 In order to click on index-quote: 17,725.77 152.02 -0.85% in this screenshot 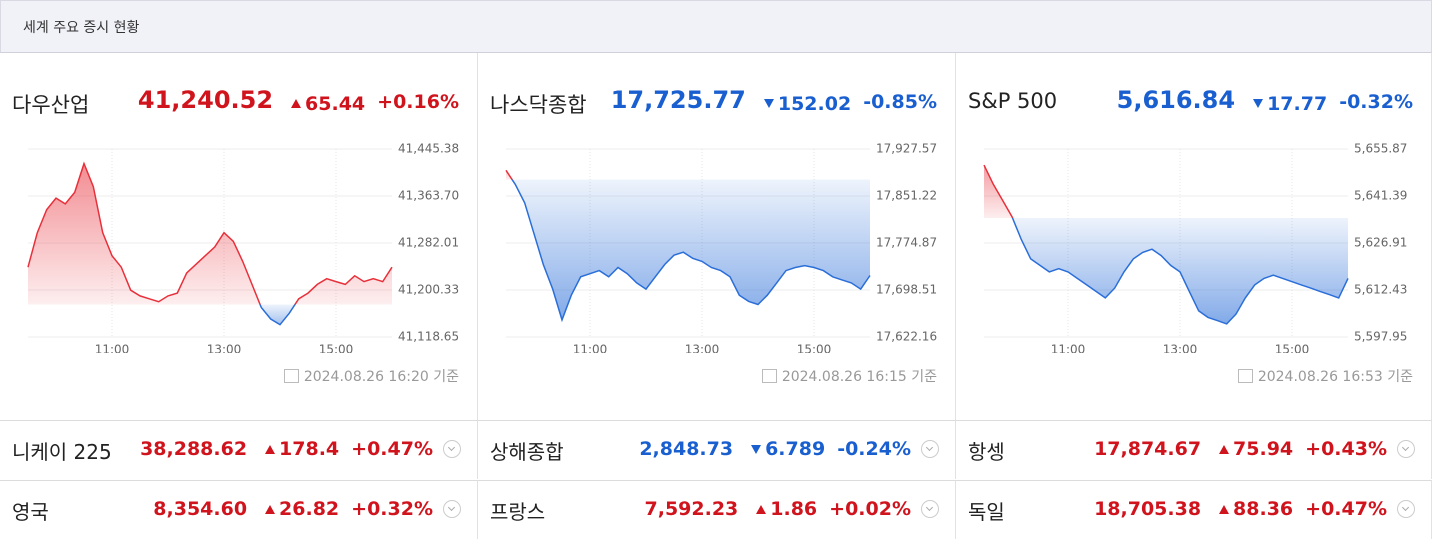, I will do `click(774, 100)`.